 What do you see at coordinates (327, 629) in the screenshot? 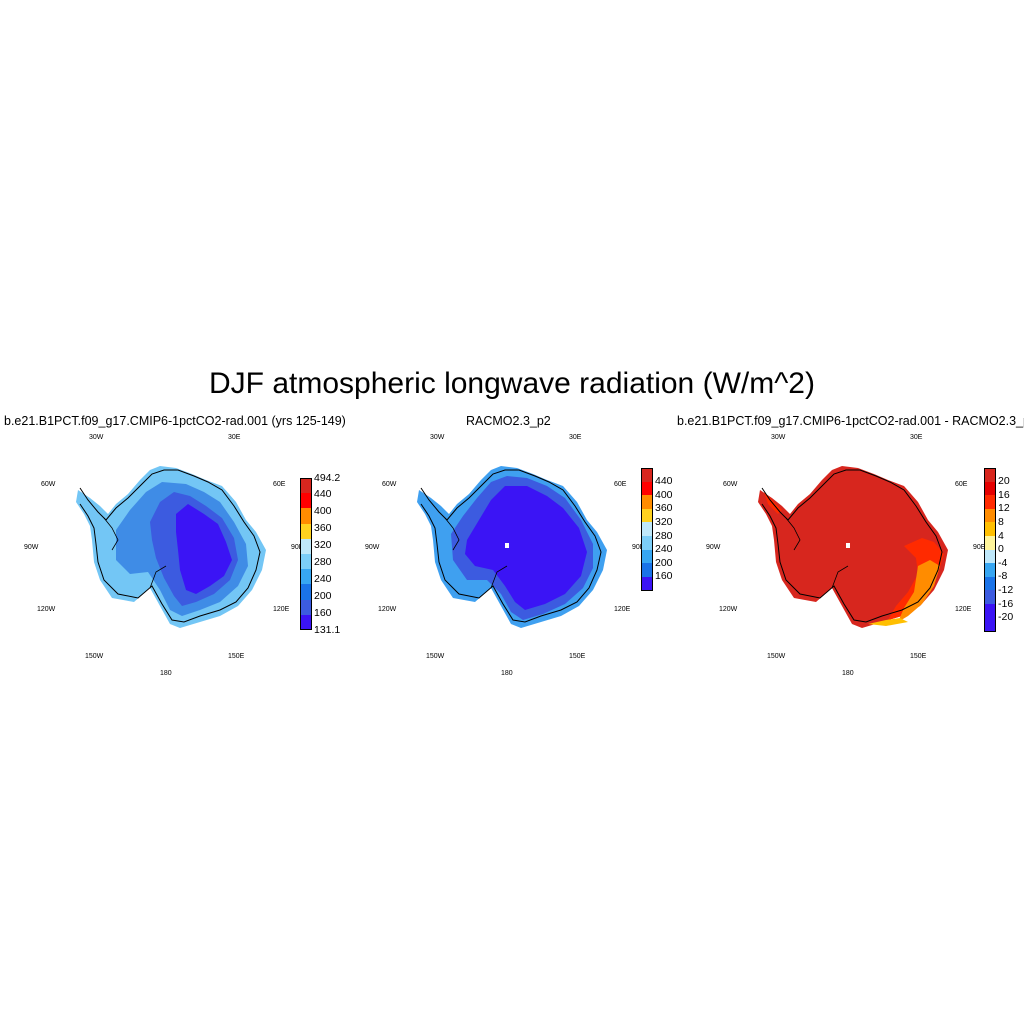
I see `colorbar-label: 131.1` at bounding box center [327, 629].